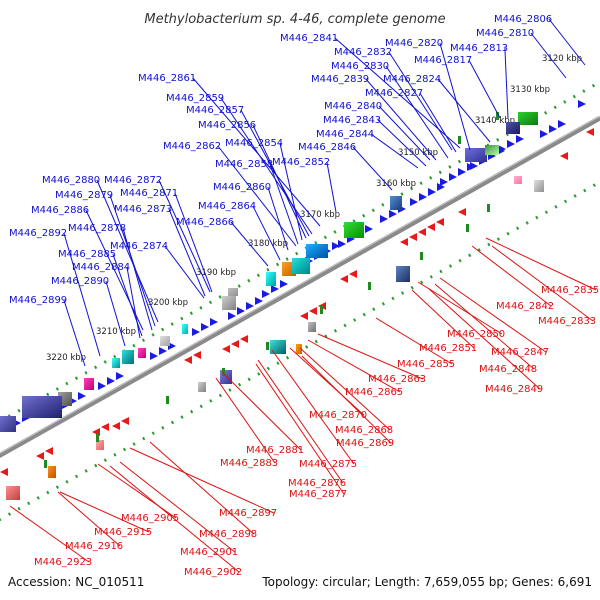 This screenshot has height=600, width=600. I want to click on reverse-gene-label: M446_2915, so click(123, 532).